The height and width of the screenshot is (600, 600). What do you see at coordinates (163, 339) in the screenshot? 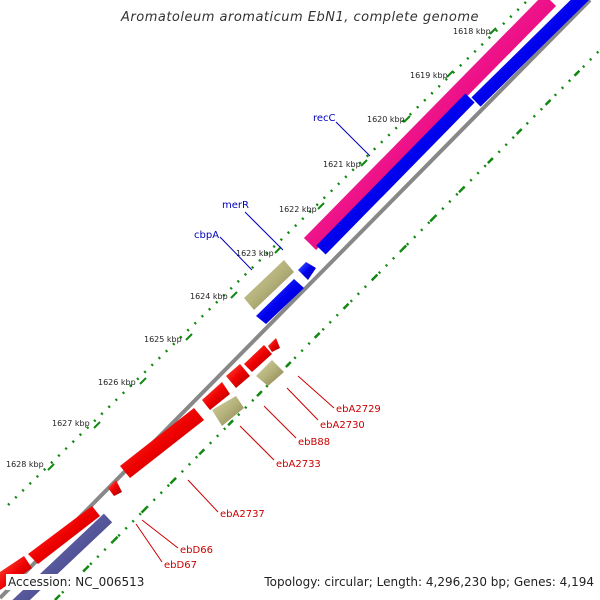
I see `tick-label: 1625 kbp` at bounding box center [163, 339].